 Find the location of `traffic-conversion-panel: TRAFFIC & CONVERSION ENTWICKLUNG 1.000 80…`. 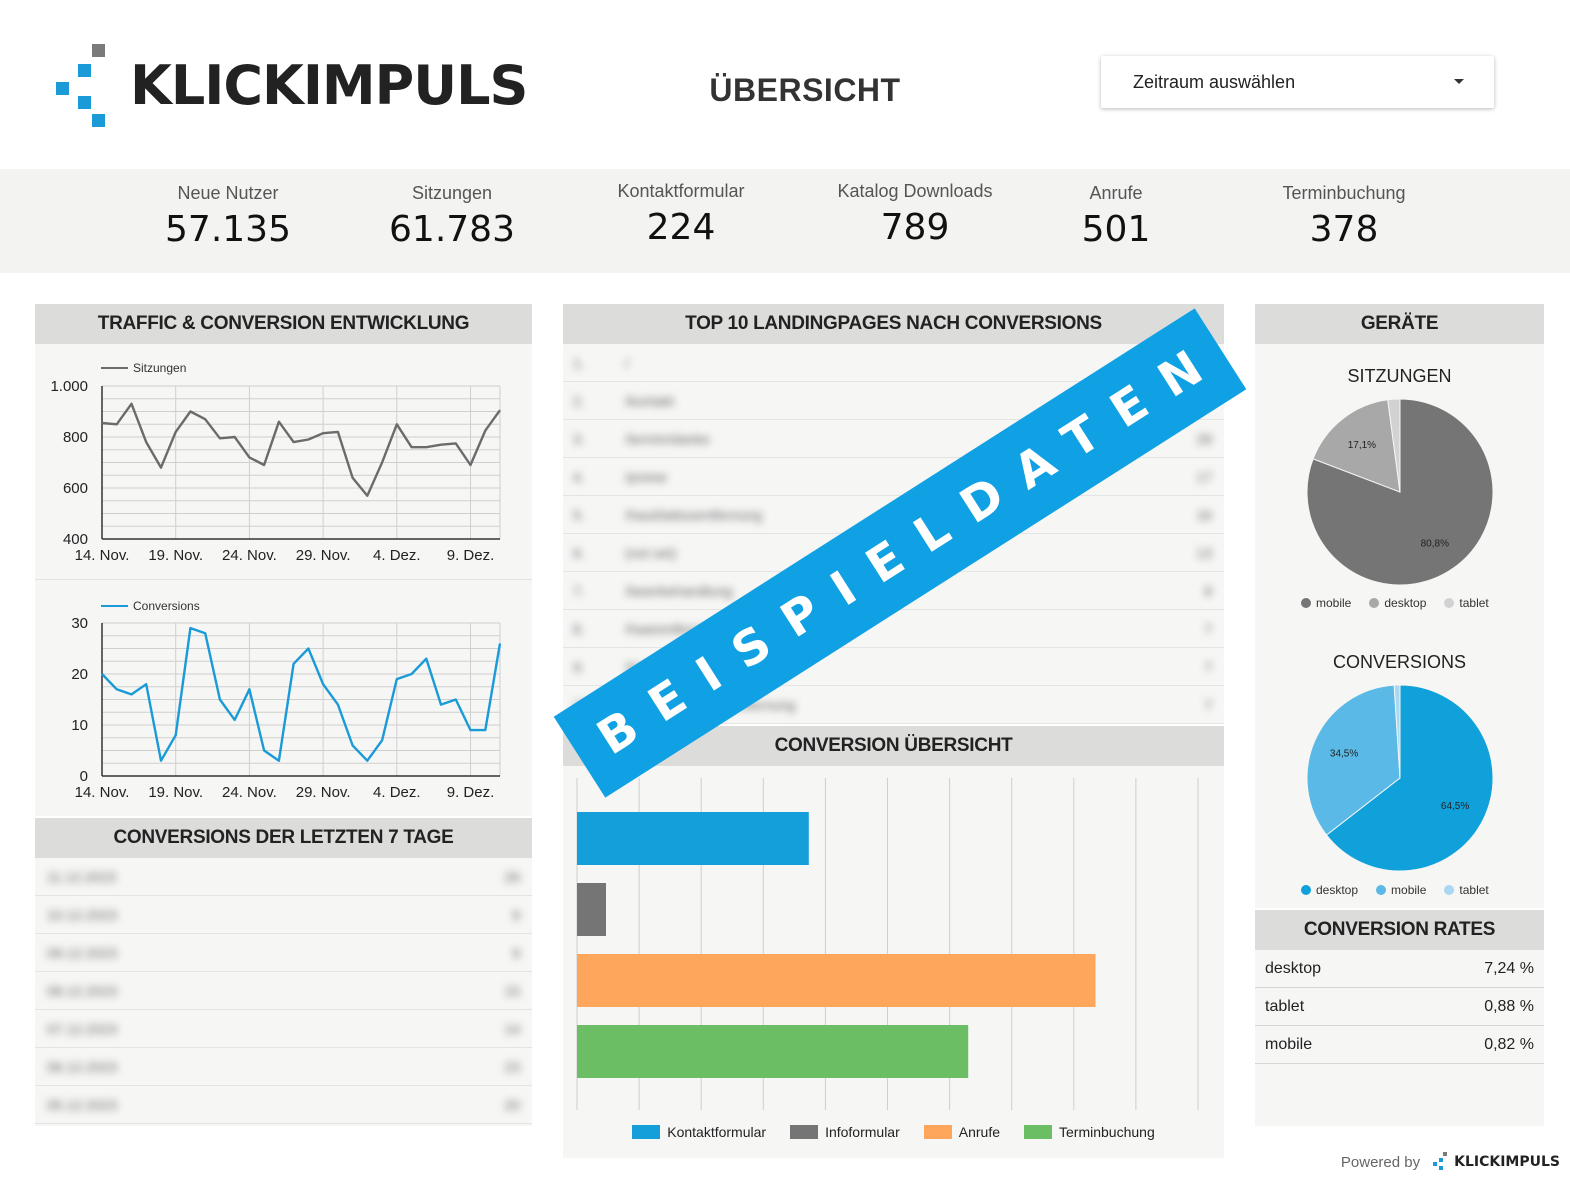

traffic-conversion-panel: TRAFFIC & CONVERSION ENTWICKLUNG 1.000 80… is located at coordinates (283, 560).